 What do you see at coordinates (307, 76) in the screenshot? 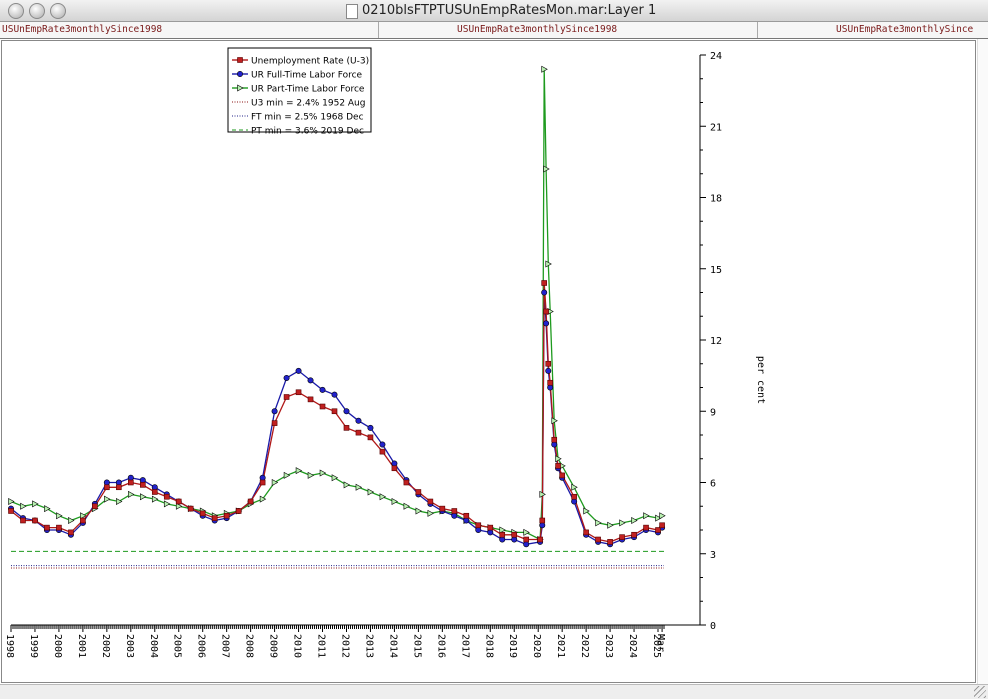
I see `legend-label-1: UR Full-Time Labor Force` at bounding box center [307, 76].